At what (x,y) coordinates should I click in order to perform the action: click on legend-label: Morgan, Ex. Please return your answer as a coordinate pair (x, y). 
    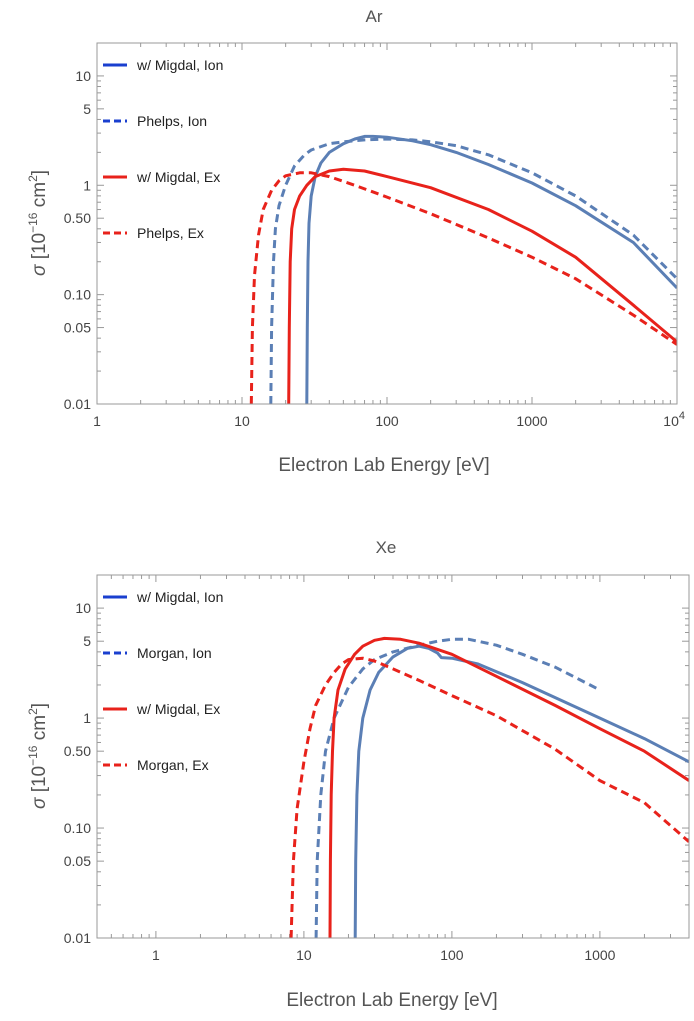
    Looking at the image, I should click on (173, 765).